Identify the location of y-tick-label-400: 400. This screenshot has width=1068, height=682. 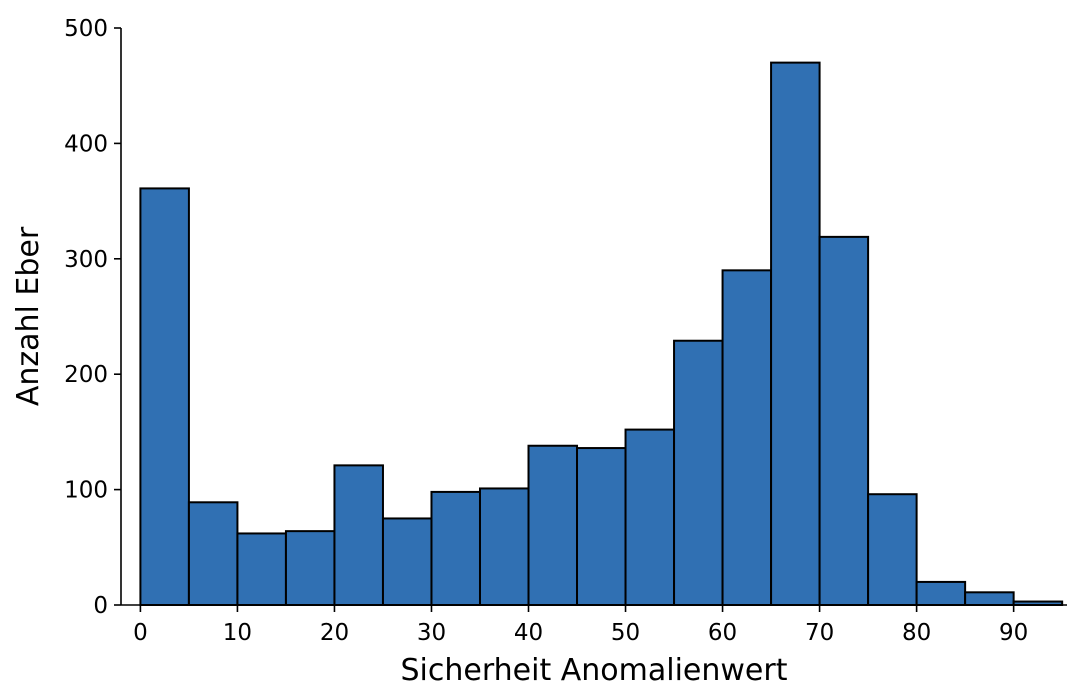
(86, 144).